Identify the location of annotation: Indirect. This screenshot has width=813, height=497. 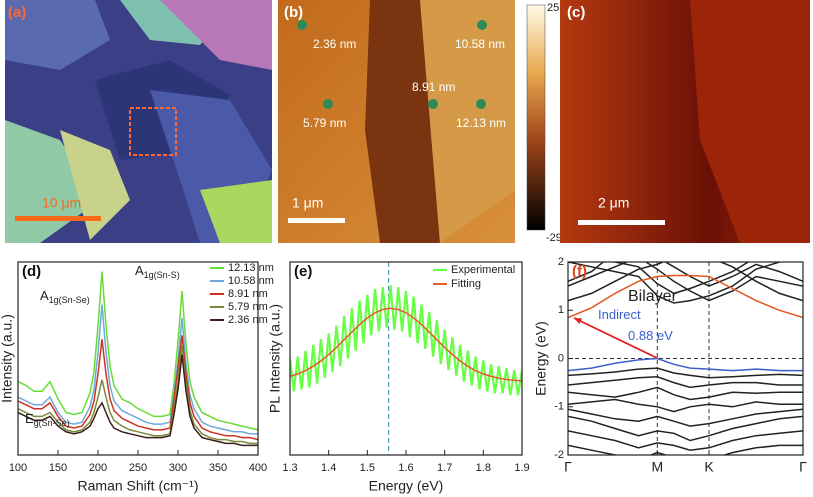
(619, 314).